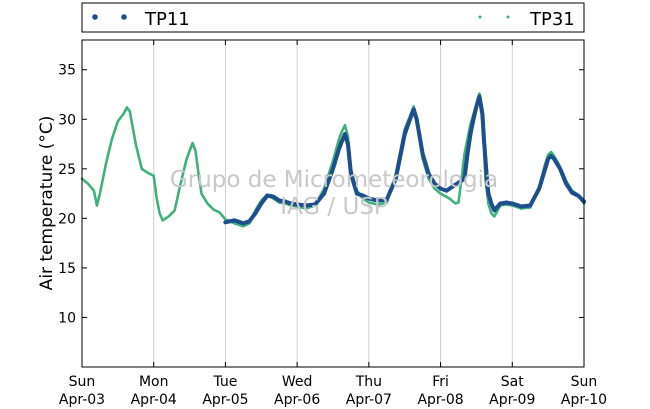 The height and width of the screenshot is (409, 650). What do you see at coordinates (334, 207) in the screenshot?
I see `watermark-line-2: IAG / USP` at bounding box center [334, 207].